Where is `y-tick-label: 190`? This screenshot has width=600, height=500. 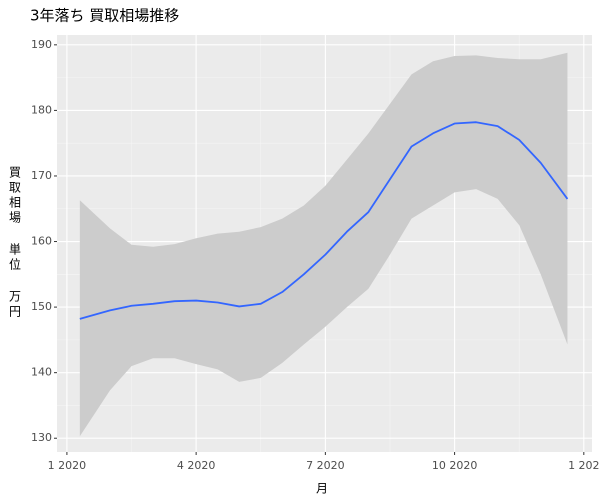
y-tick-label: 190 is located at coordinates (41, 44).